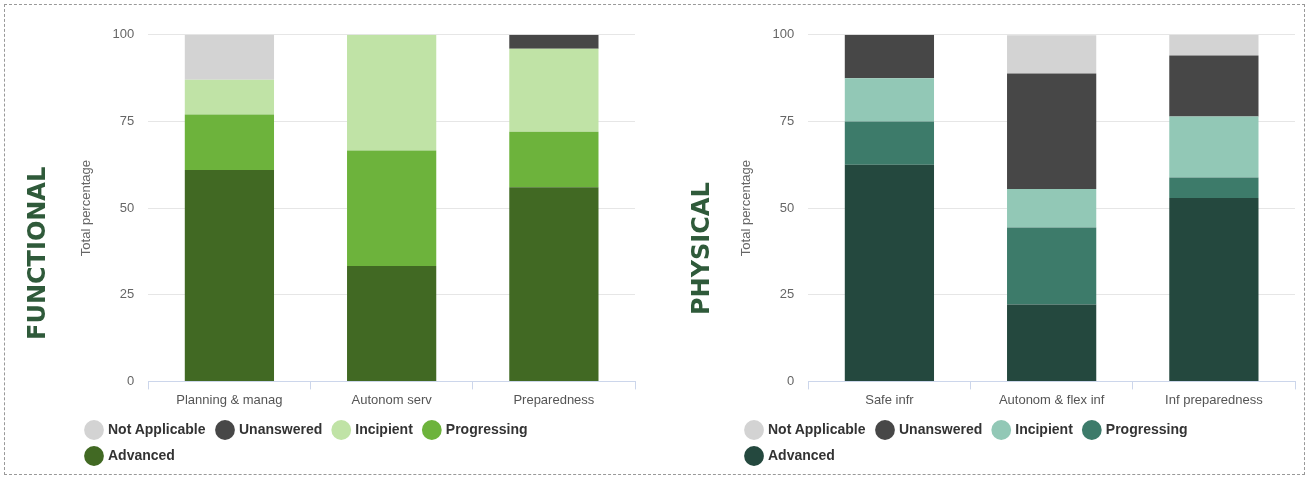  I want to click on x-tick-label: Autonom & flex inf, so click(1051, 399).